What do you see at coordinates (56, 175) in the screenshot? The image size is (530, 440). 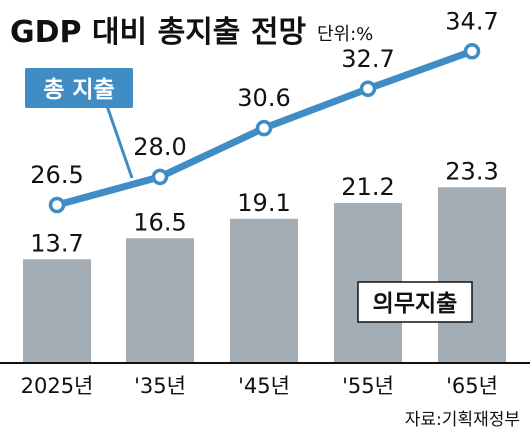 I see `line-value-label: 26.5` at bounding box center [56, 175].